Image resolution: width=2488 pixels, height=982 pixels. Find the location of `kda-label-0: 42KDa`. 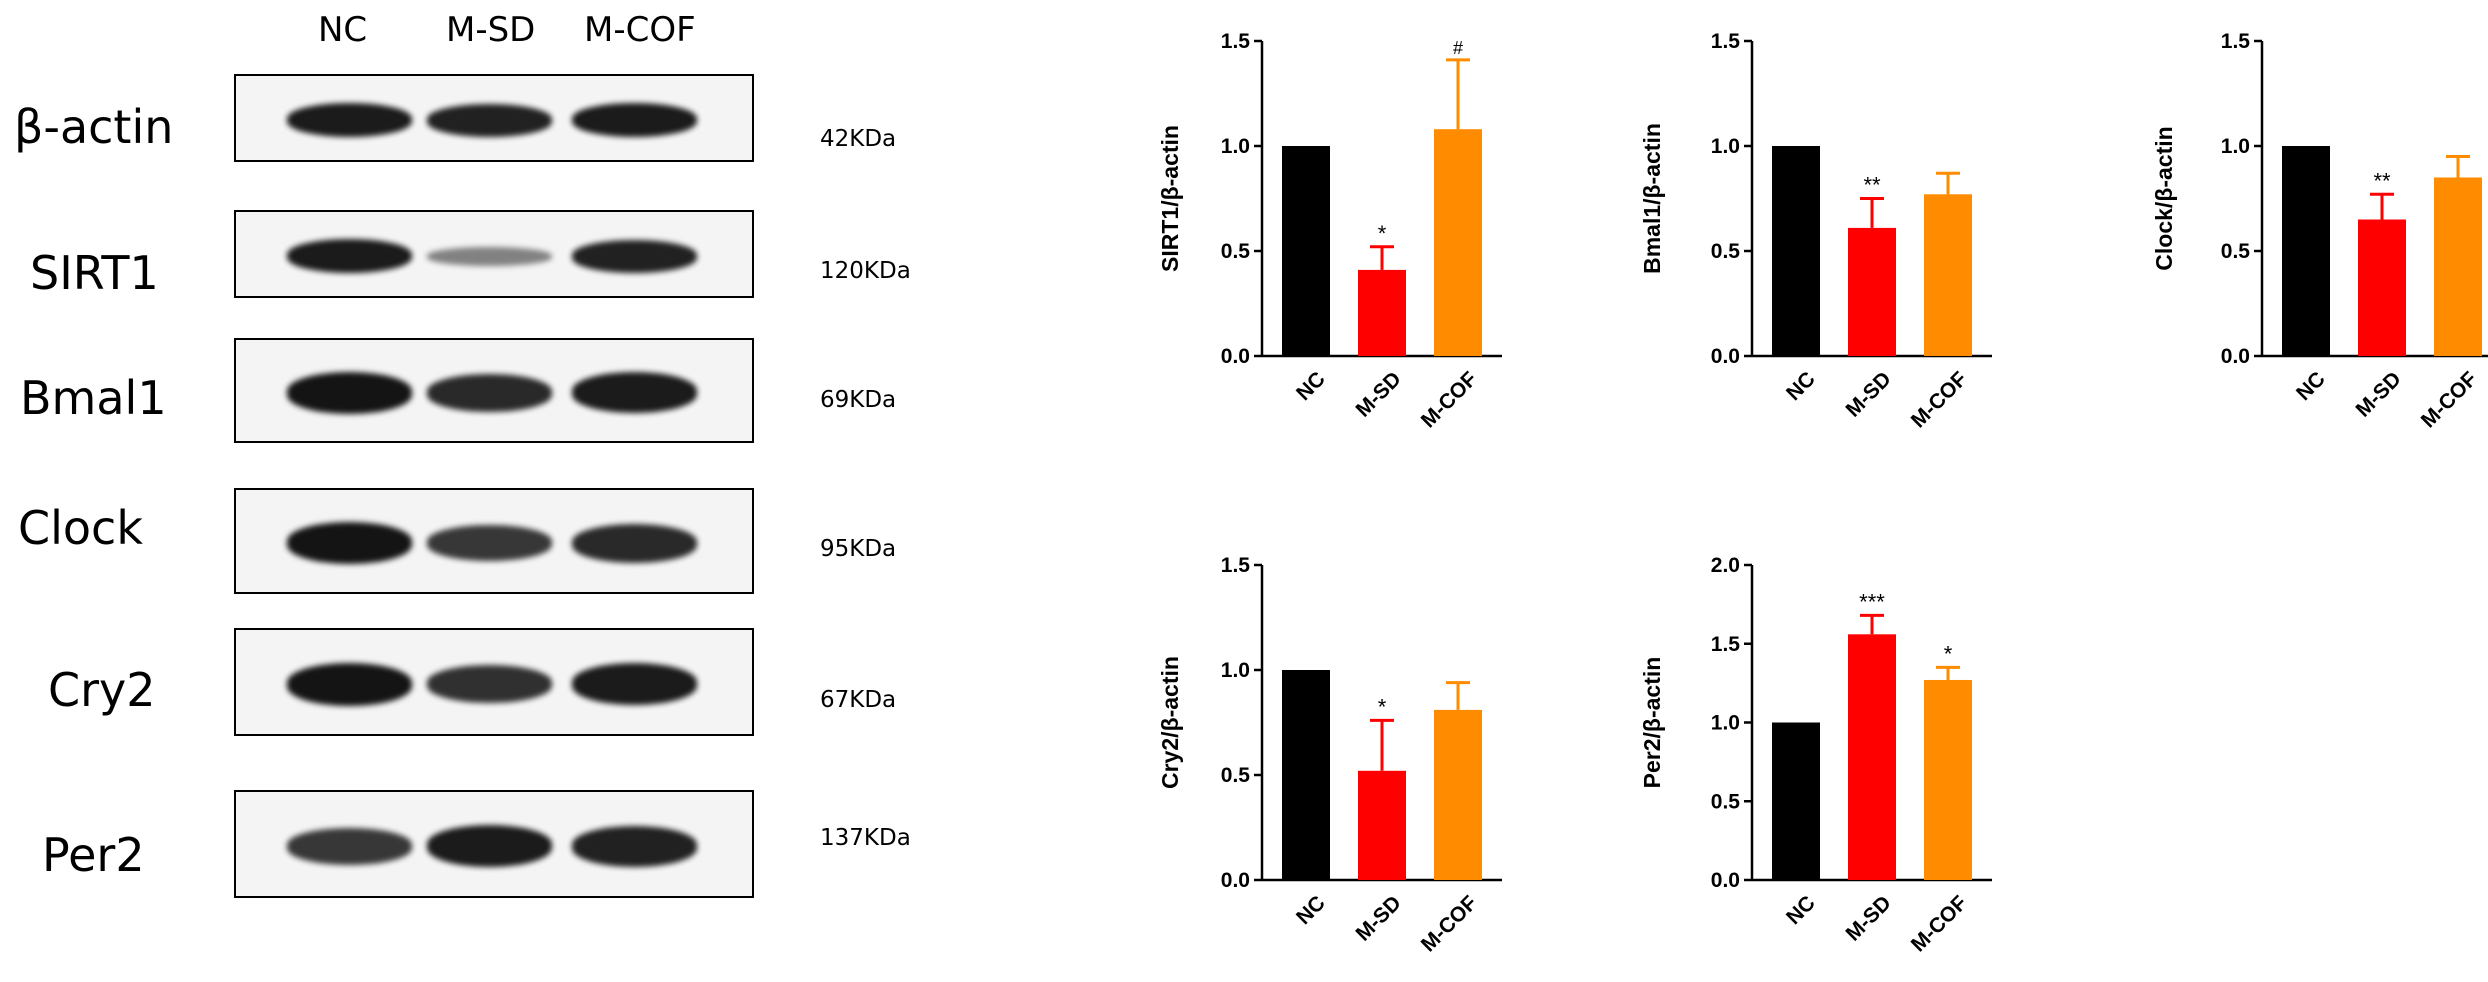

kda-label-0: 42KDa is located at coordinates (858, 139).